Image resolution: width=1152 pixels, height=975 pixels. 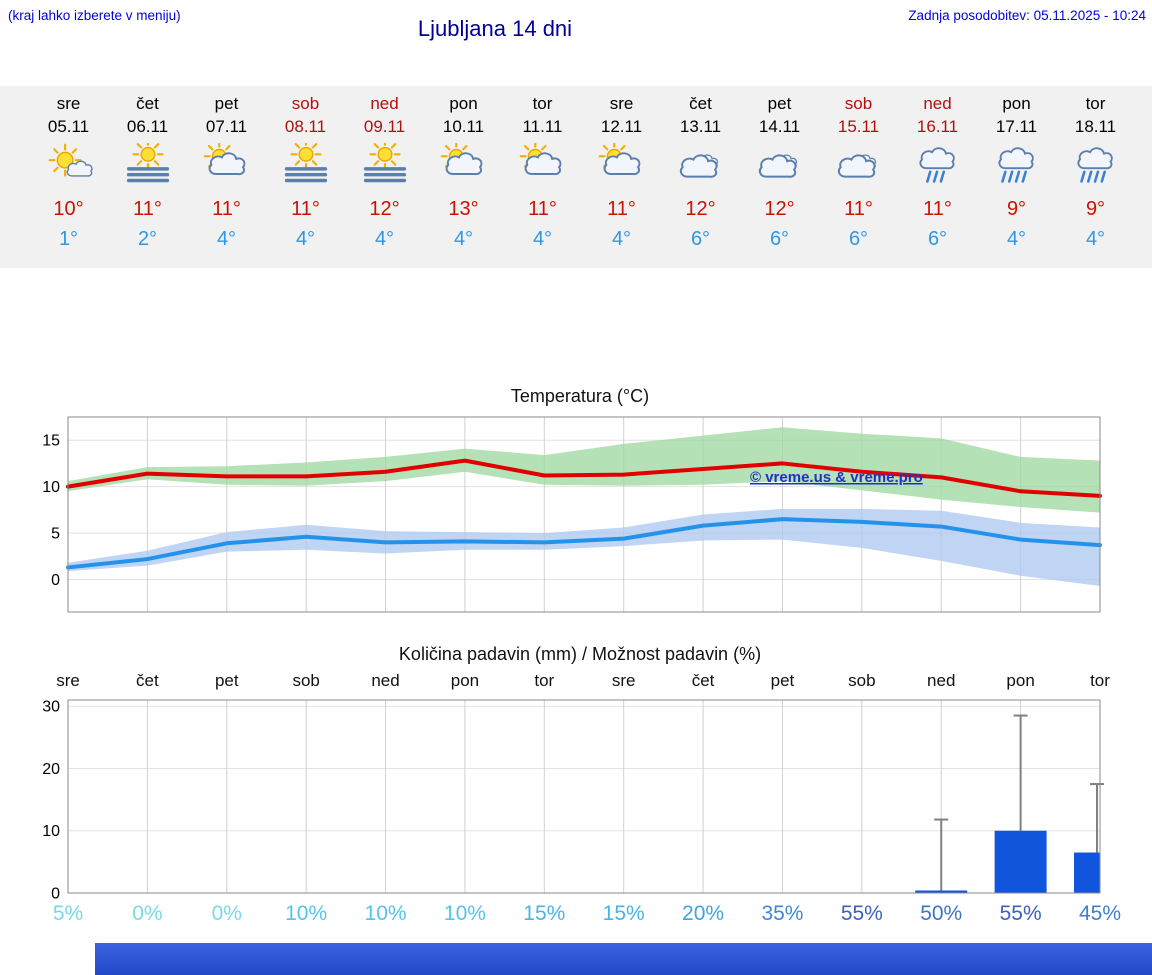 What do you see at coordinates (542, 103) in the screenshot?
I see `day-label: tor` at bounding box center [542, 103].